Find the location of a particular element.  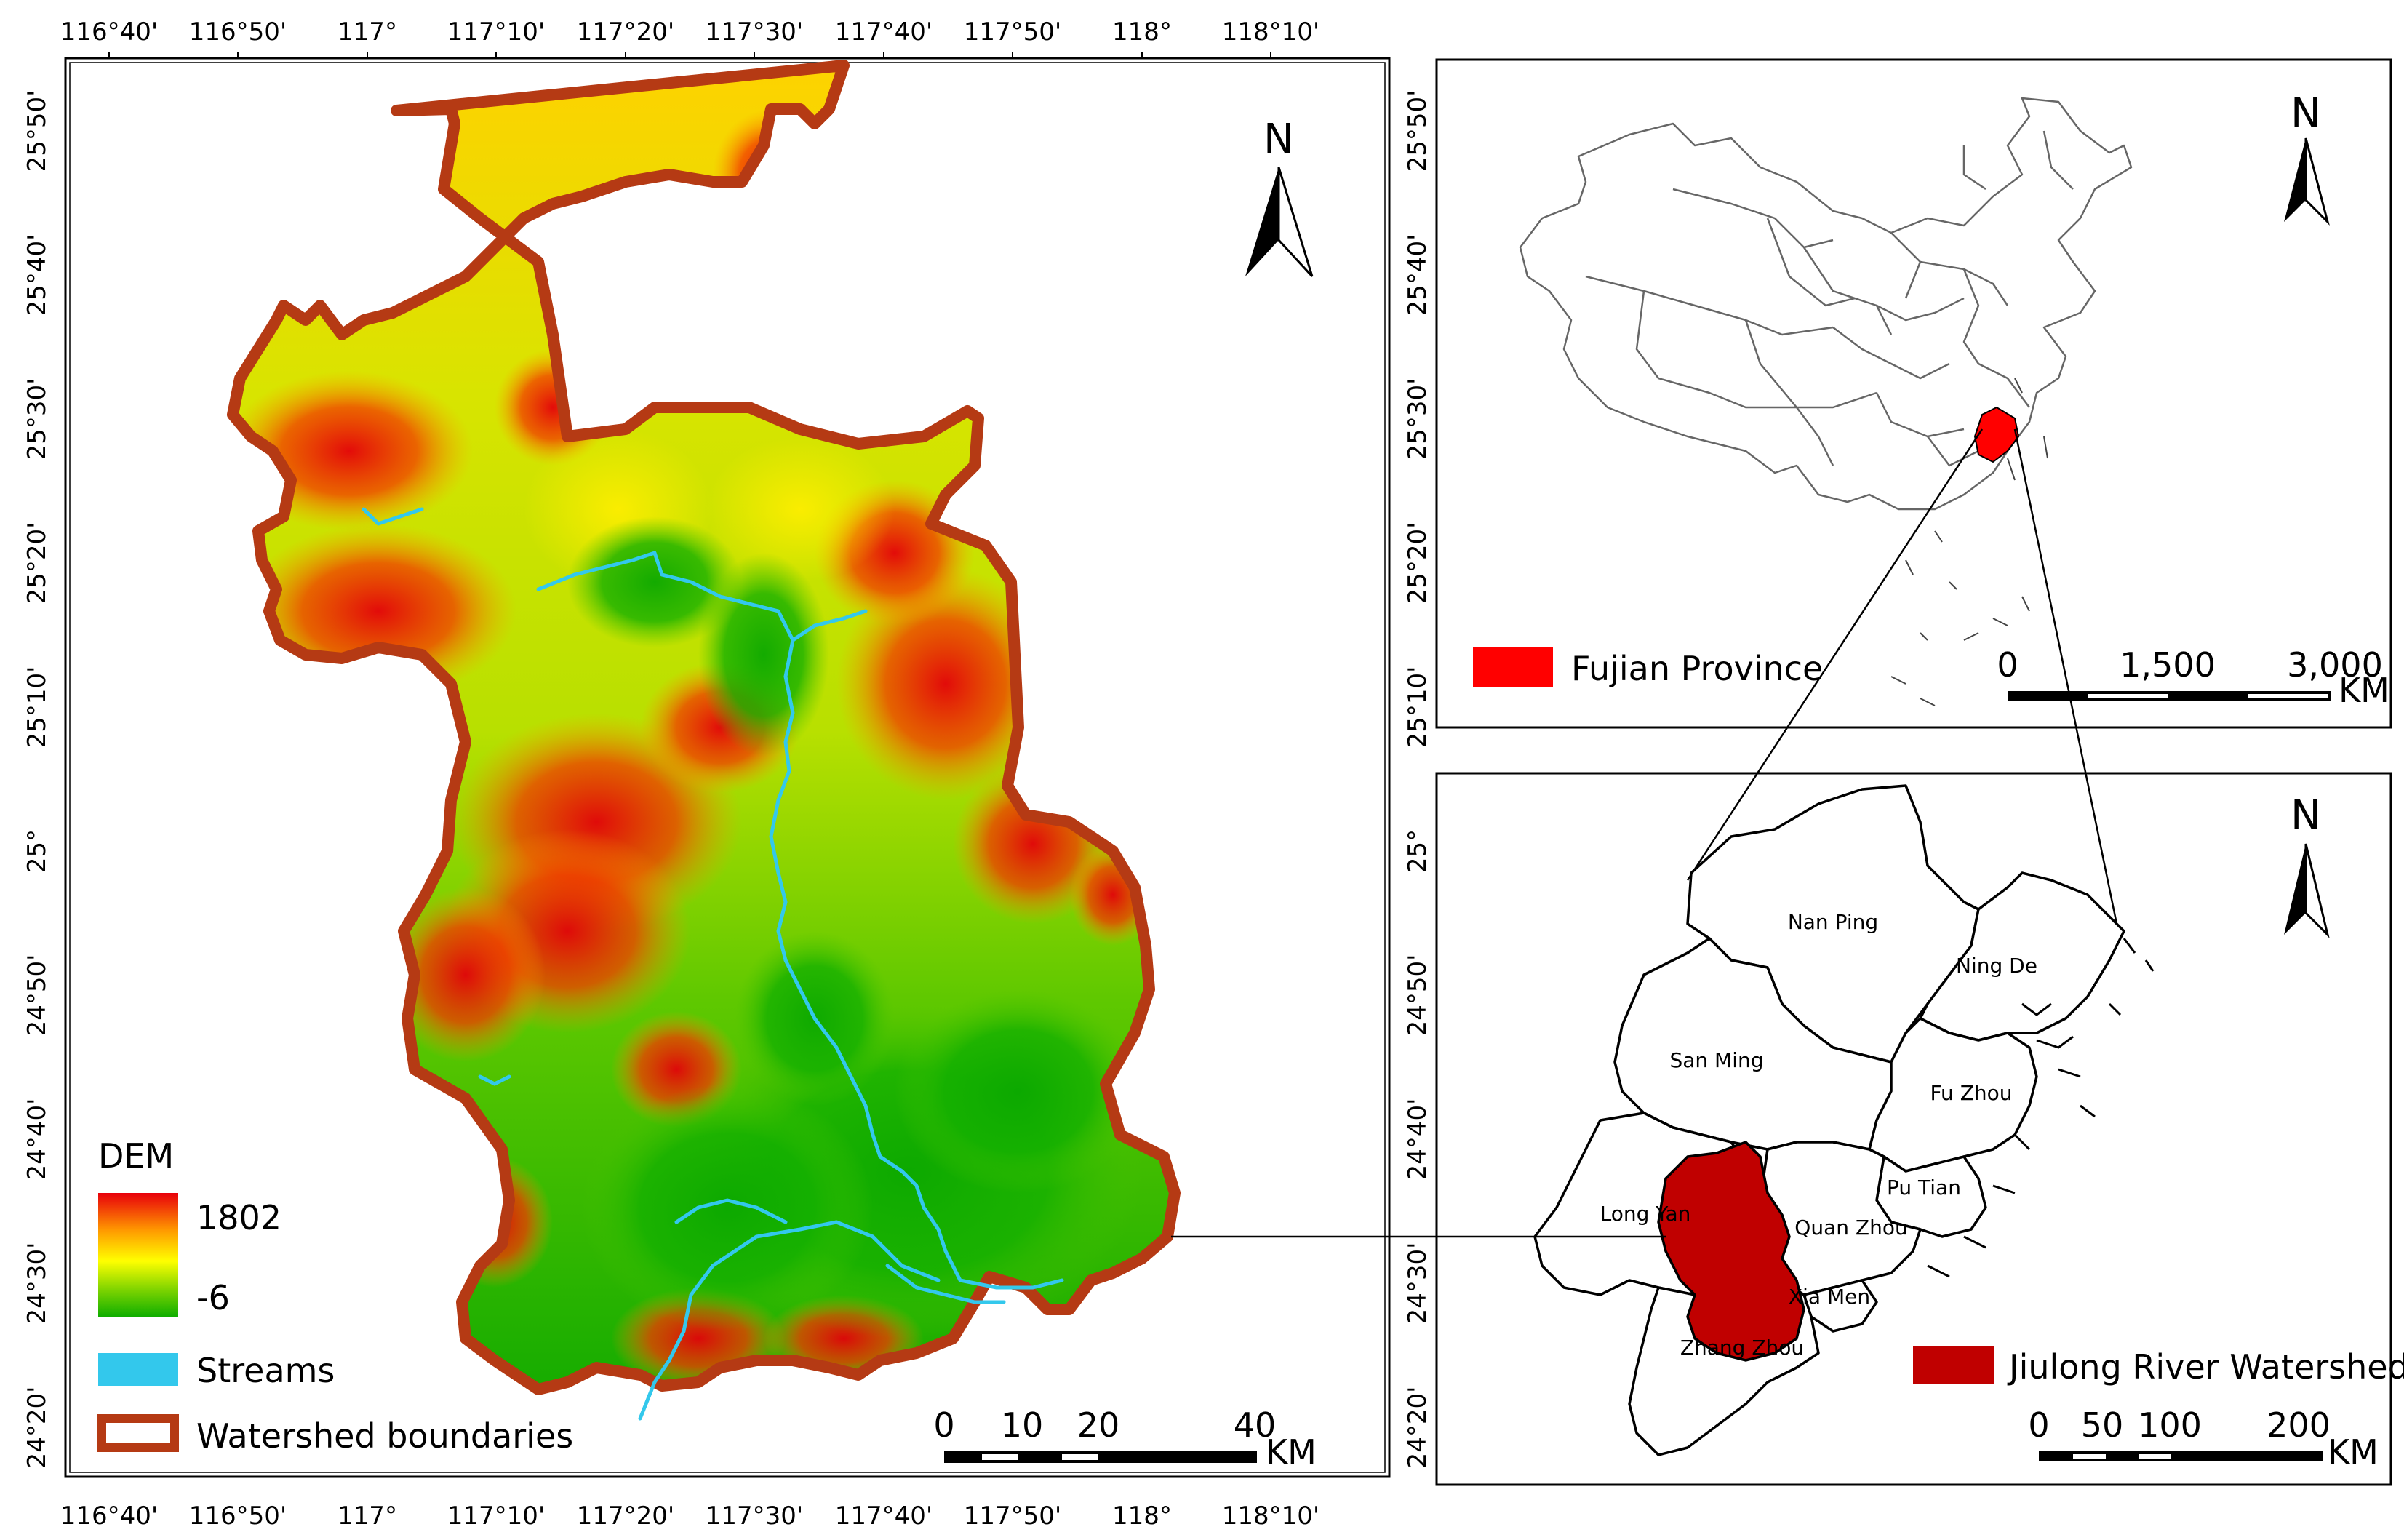

legend-boundary-swatch is located at coordinates (138, 1433).